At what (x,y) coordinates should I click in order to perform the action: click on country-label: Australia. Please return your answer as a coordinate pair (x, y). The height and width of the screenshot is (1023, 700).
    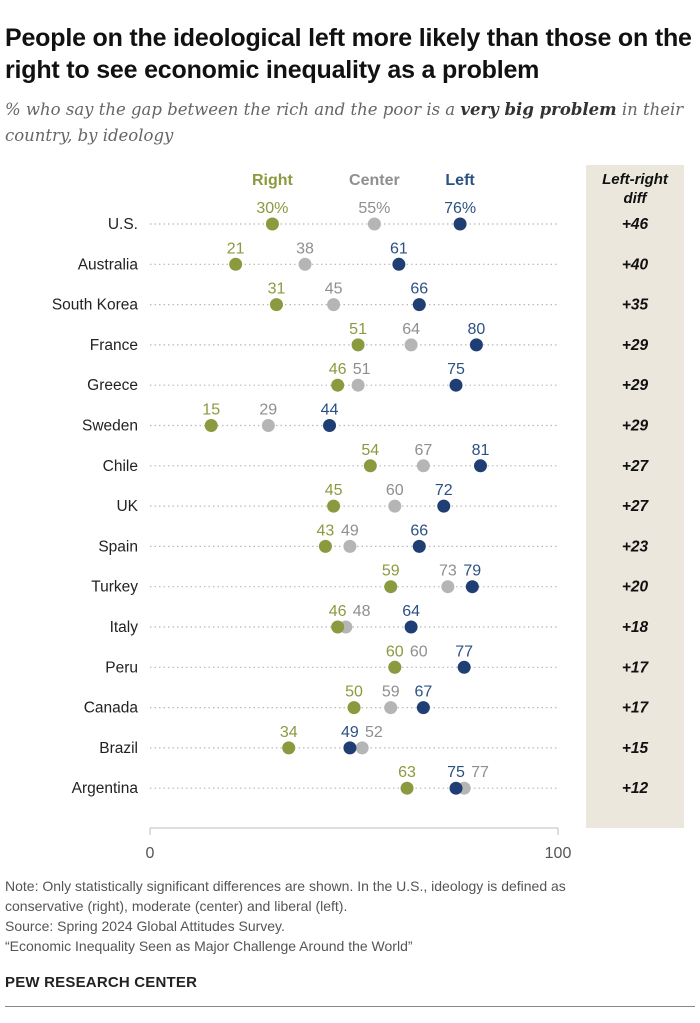
    Looking at the image, I should click on (108, 264).